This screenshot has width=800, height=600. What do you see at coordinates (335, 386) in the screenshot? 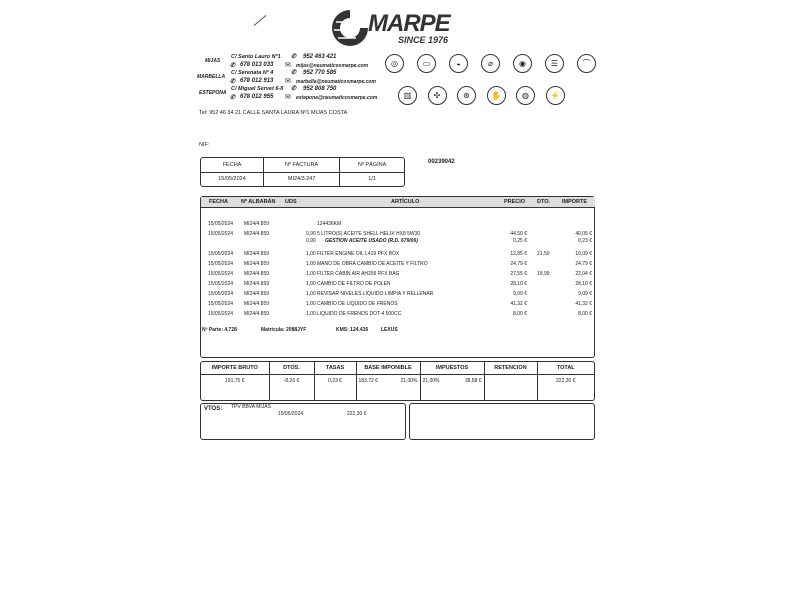
I see `tasas: 0,23 €` at bounding box center [335, 386].